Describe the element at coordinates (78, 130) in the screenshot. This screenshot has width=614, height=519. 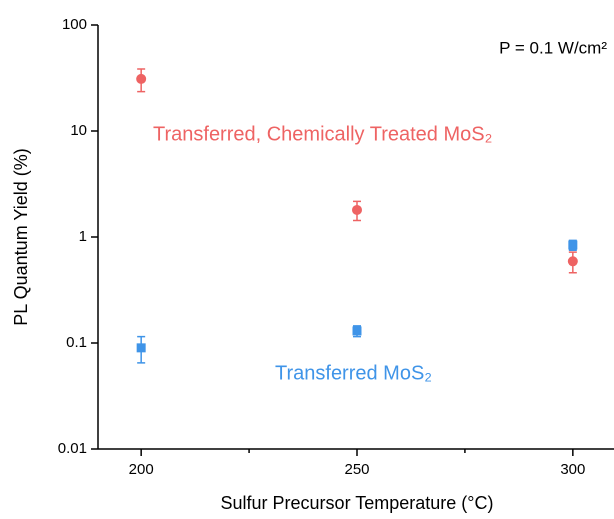
I see `y-tick-label: 10` at that location.